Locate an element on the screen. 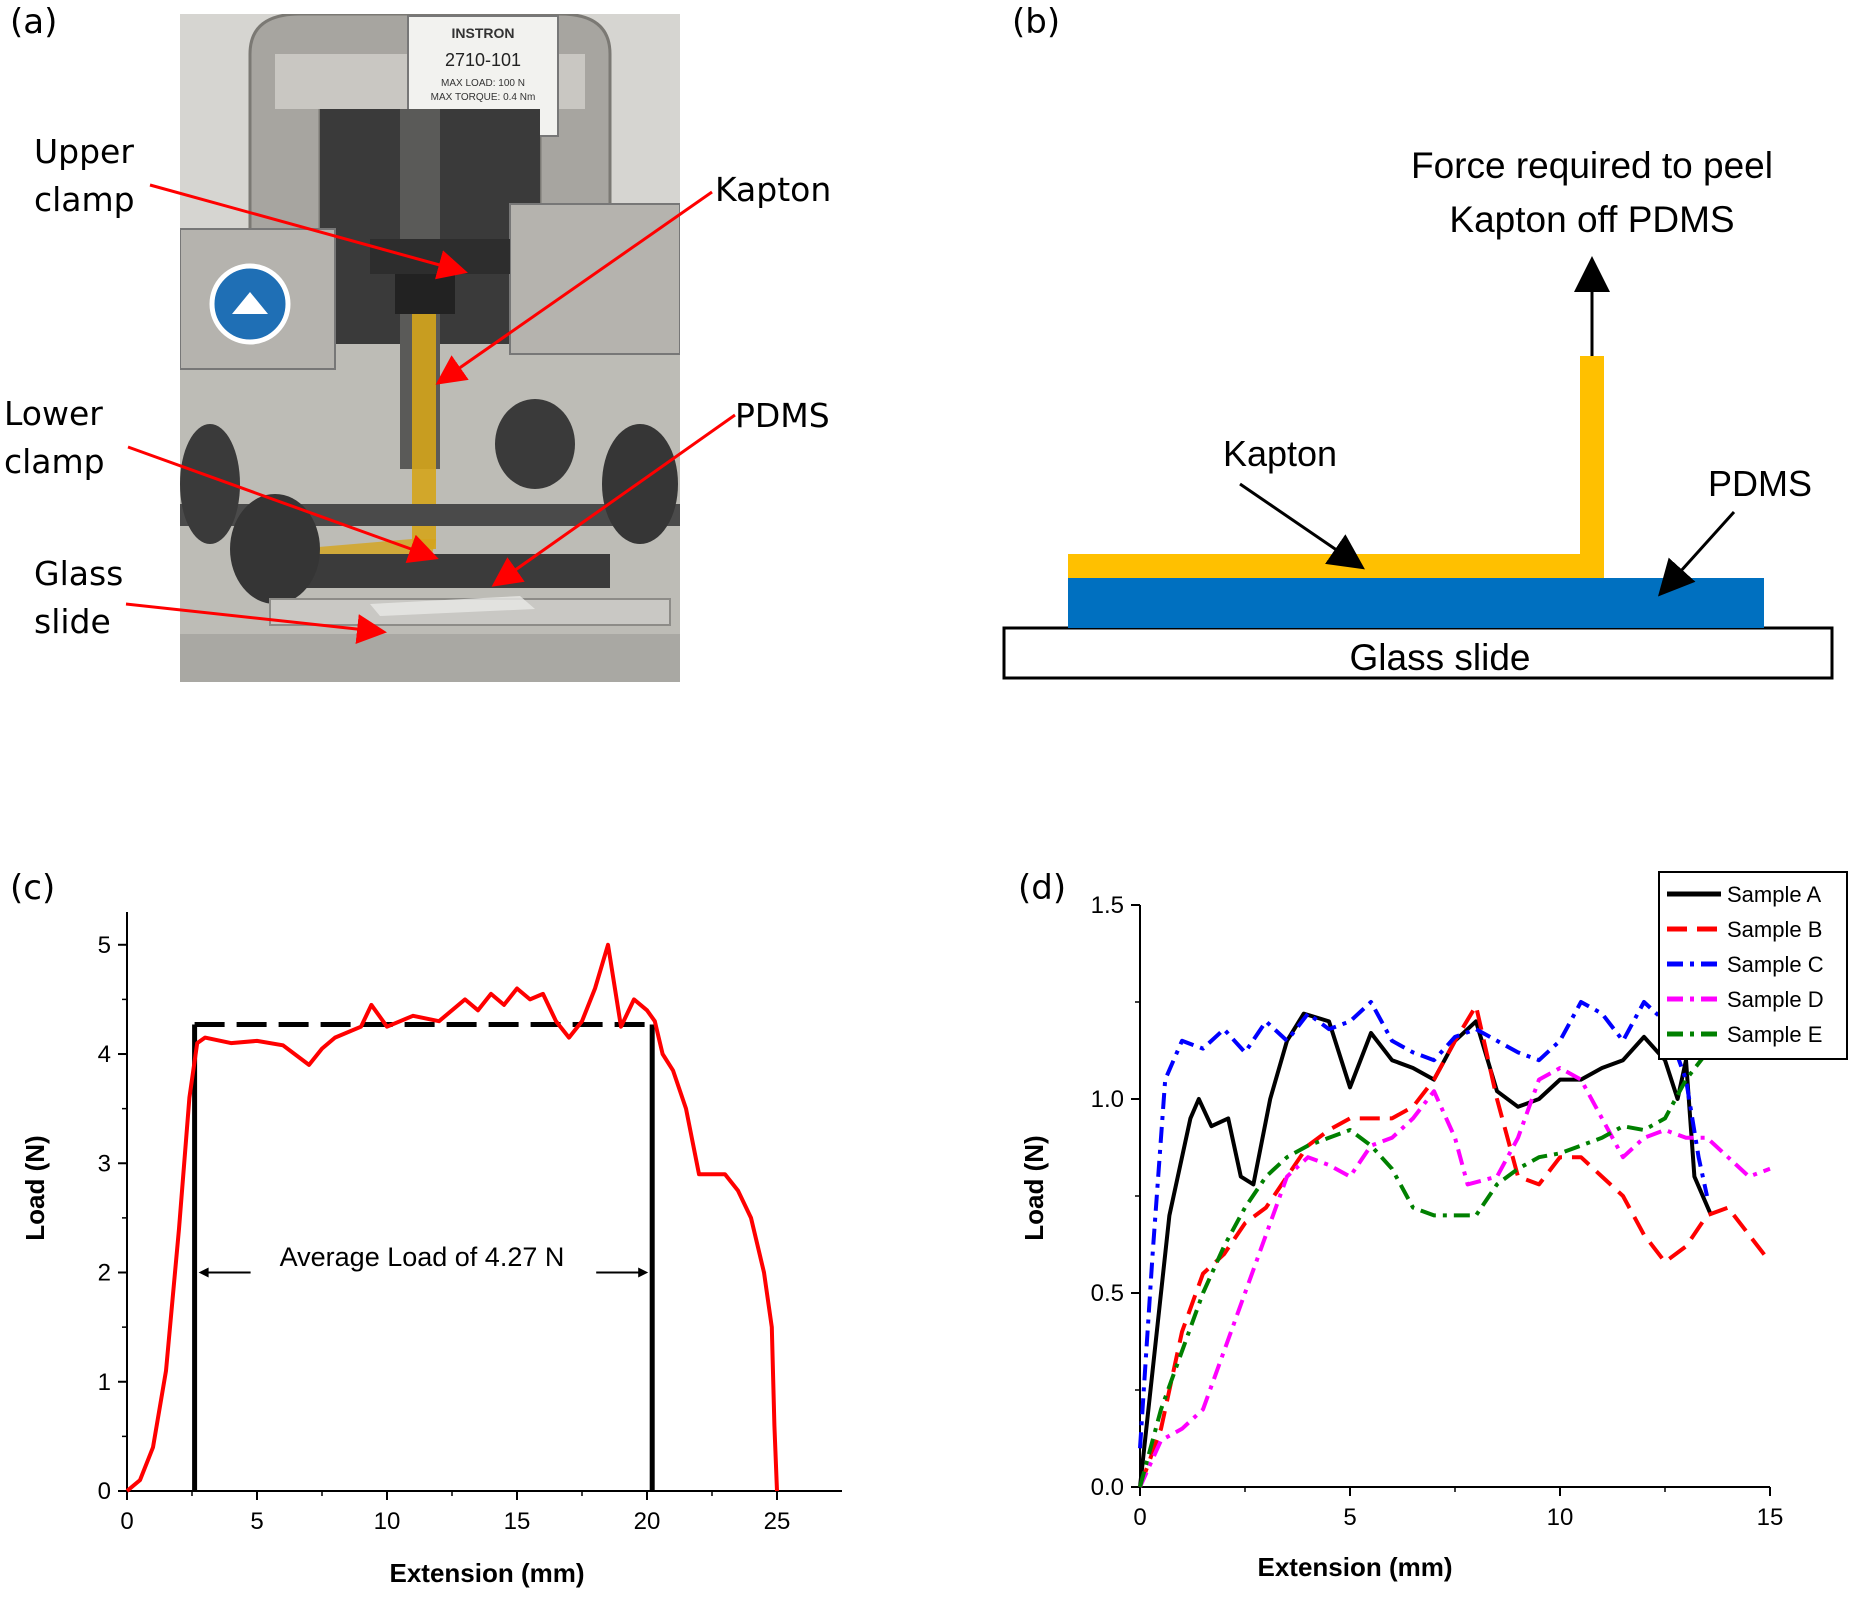 This screenshot has width=1851, height=1597. panel-label-c: (c) is located at coordinates (33, 888).